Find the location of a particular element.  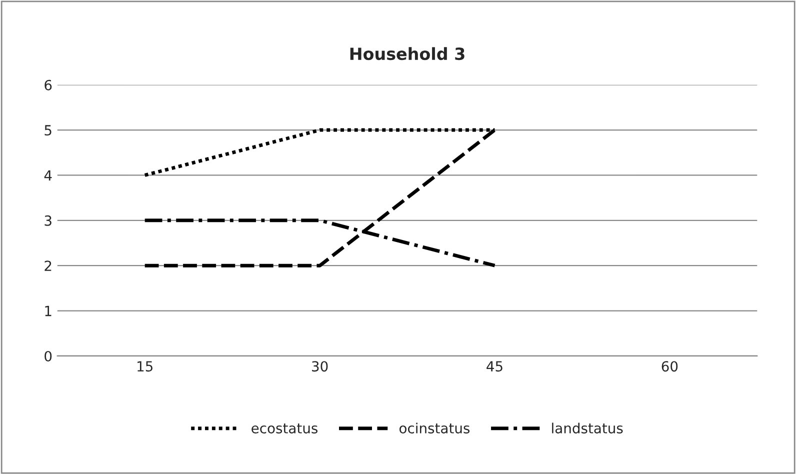

x-tick-label: 30 is located at coordinates (320, 366).